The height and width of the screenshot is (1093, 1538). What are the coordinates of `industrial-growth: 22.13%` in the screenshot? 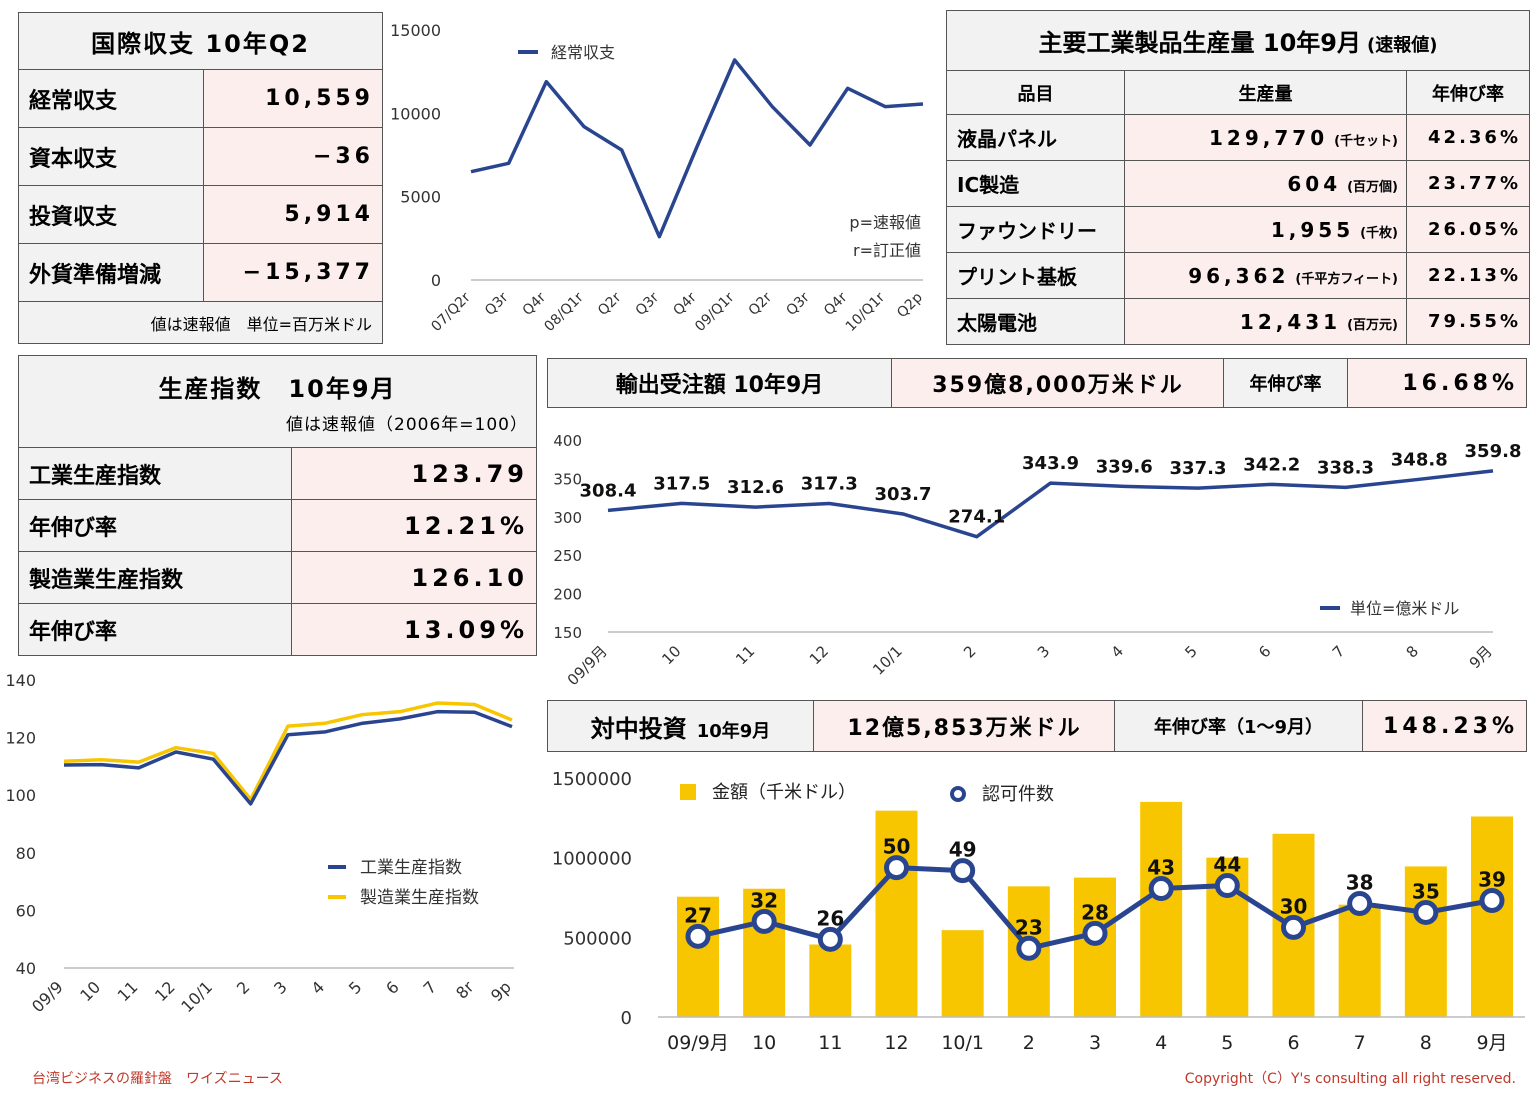 It's located at (1468, 275).